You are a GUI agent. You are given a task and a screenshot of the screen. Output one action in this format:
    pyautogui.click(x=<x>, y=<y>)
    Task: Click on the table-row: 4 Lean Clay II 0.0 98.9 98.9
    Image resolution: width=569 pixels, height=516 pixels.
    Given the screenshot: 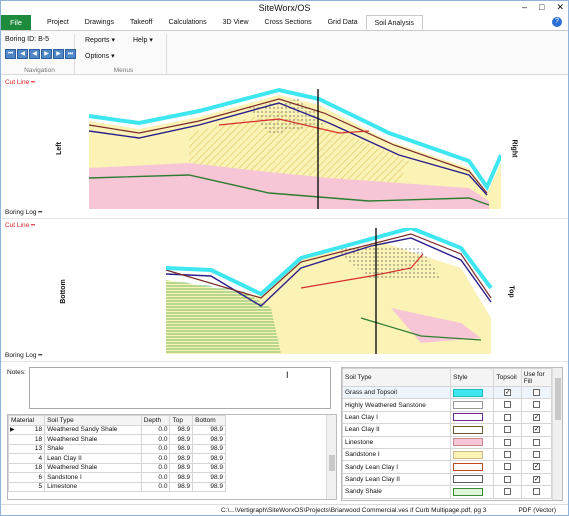 What is the action you would take?
    pyautogui.click(x=117, y=458)
    